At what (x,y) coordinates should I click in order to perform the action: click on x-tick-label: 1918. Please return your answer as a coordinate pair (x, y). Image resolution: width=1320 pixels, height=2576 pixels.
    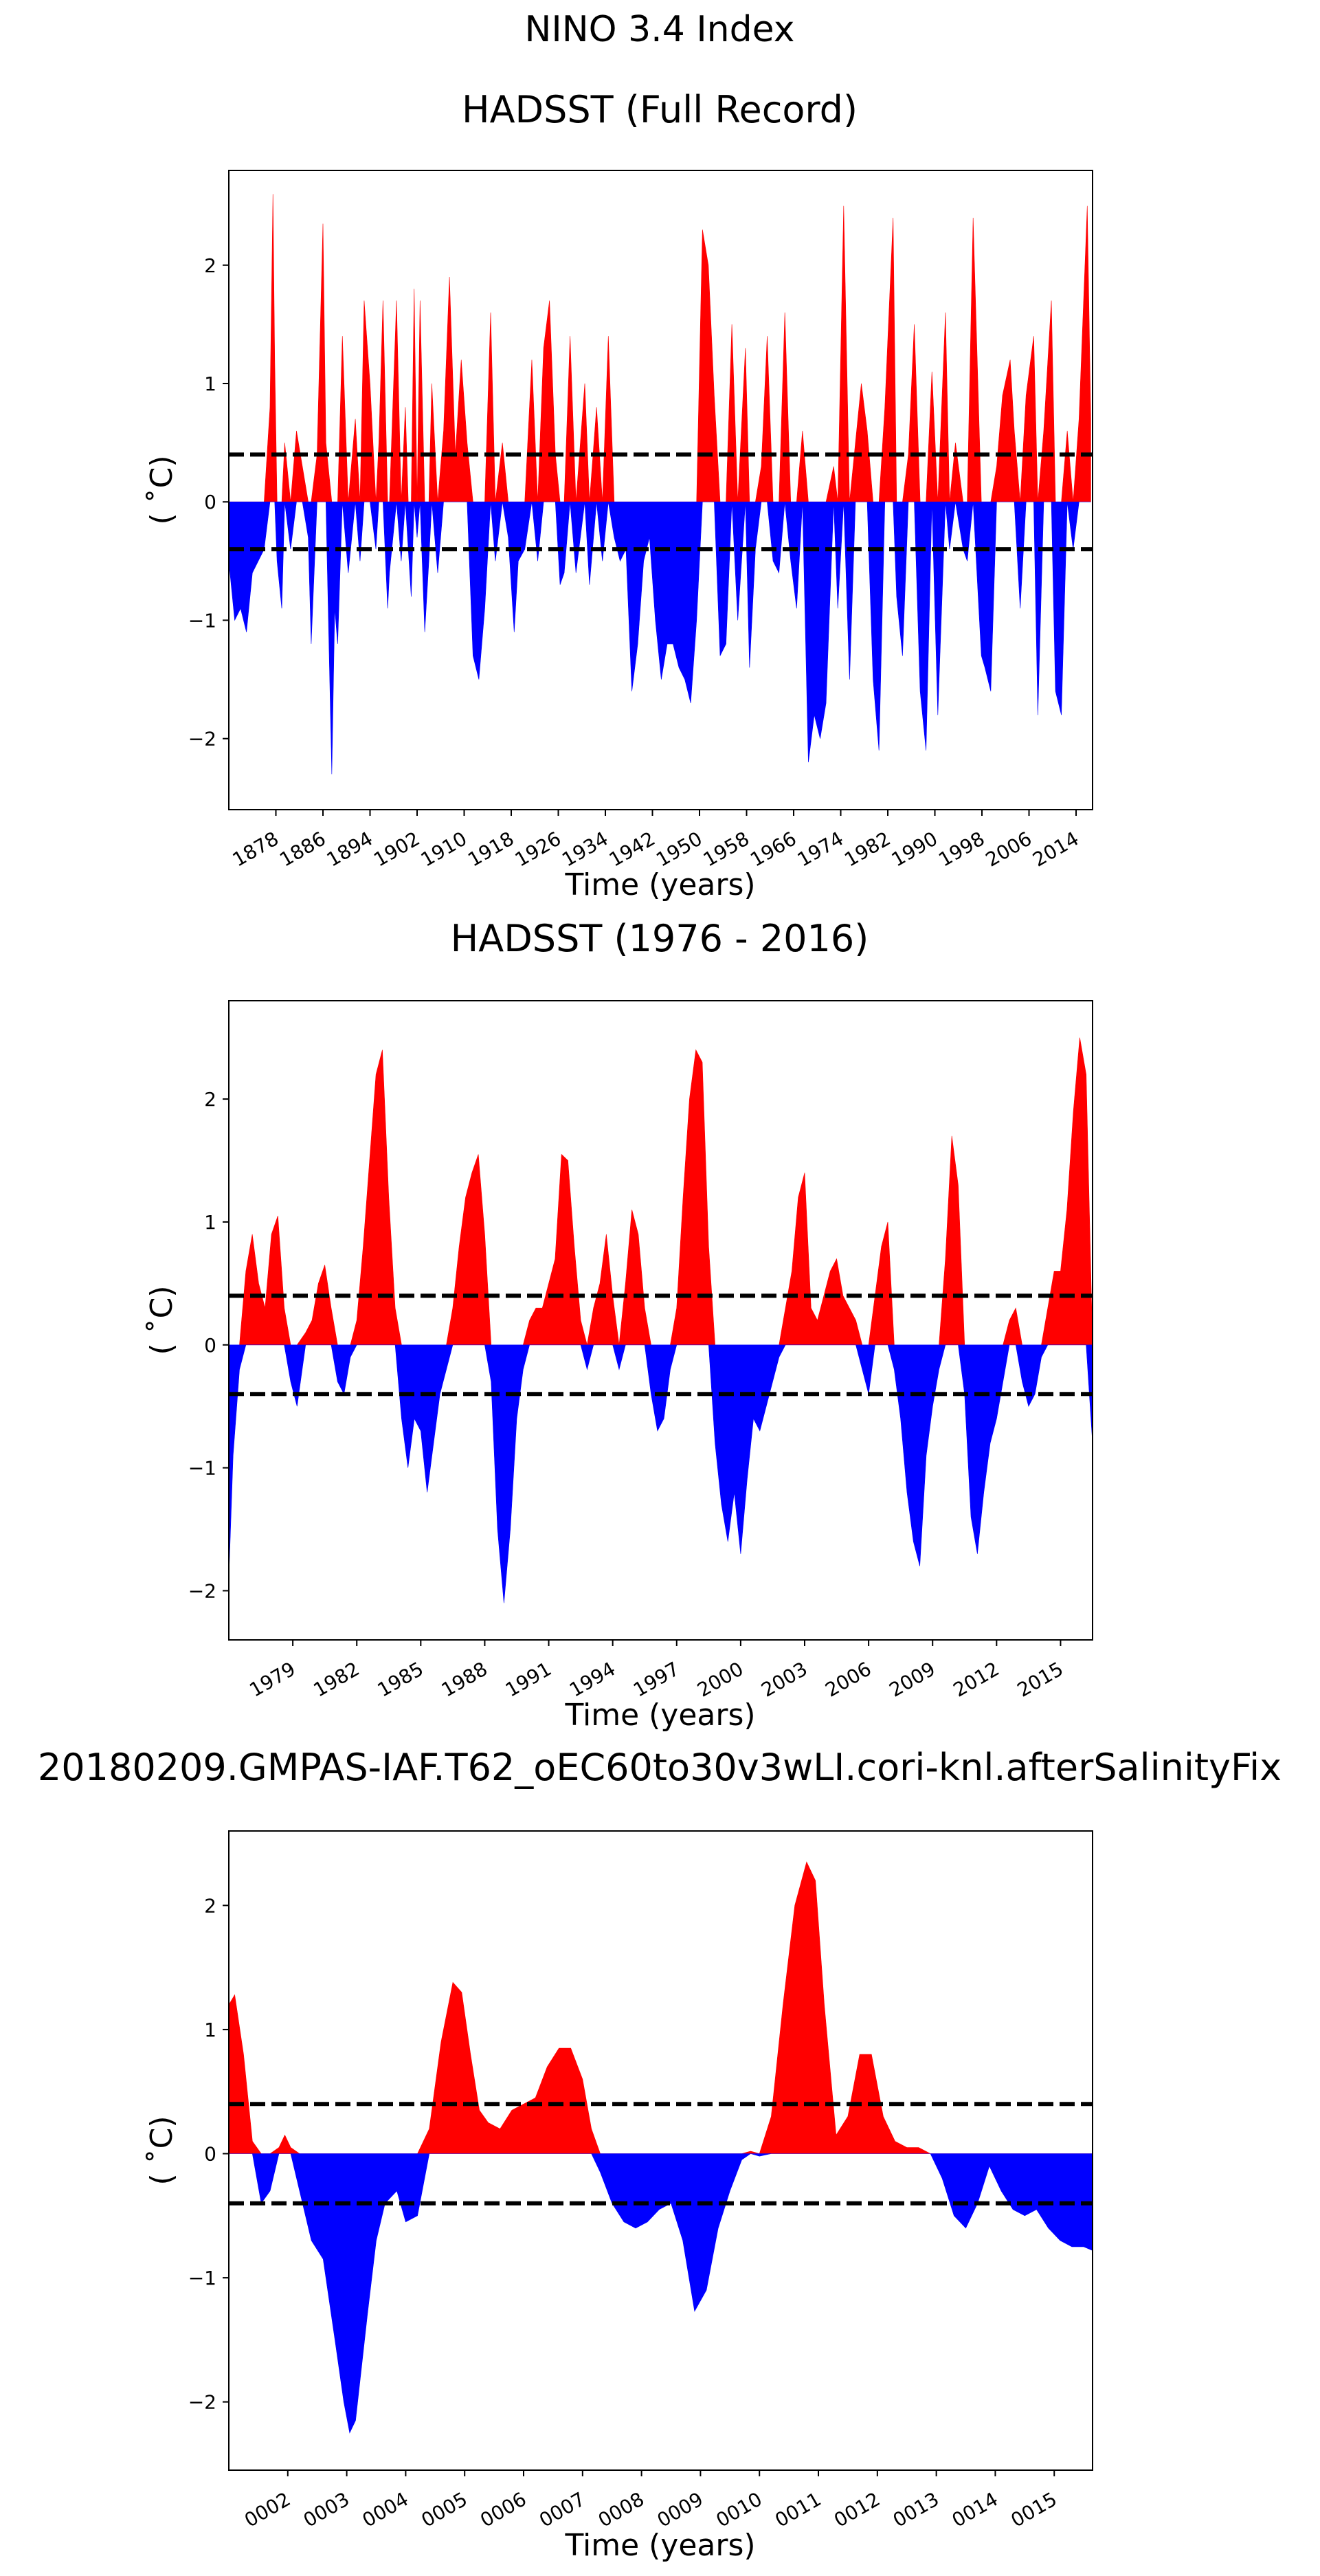
    Looking at the image, I should click on (490, 849).